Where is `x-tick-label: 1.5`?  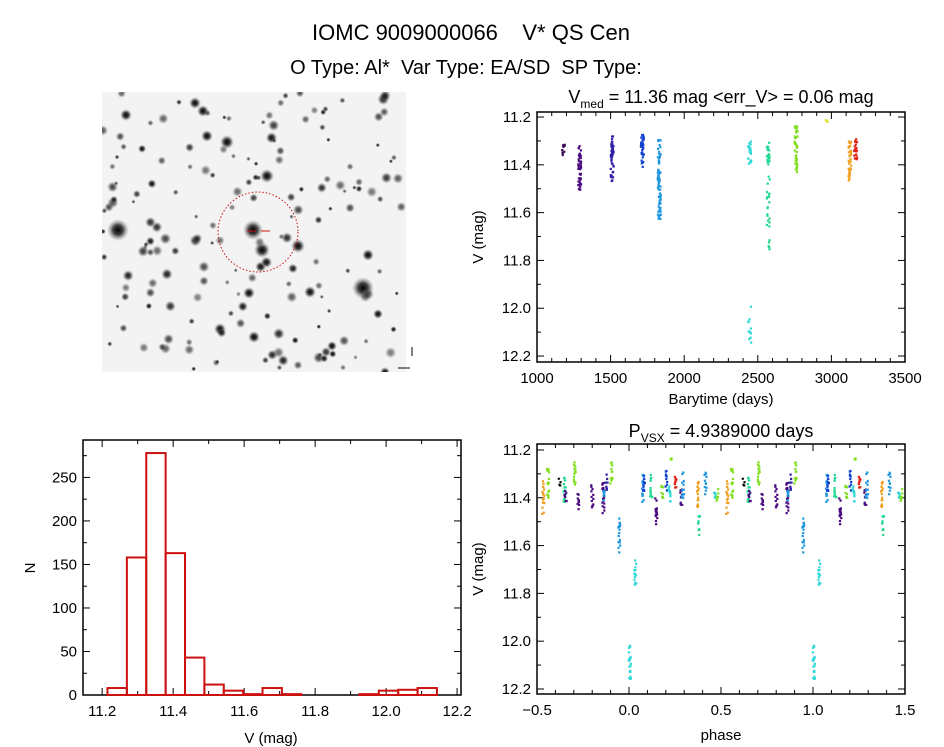 x-tick-label: 1.5 is located at coordinates (905, 710).